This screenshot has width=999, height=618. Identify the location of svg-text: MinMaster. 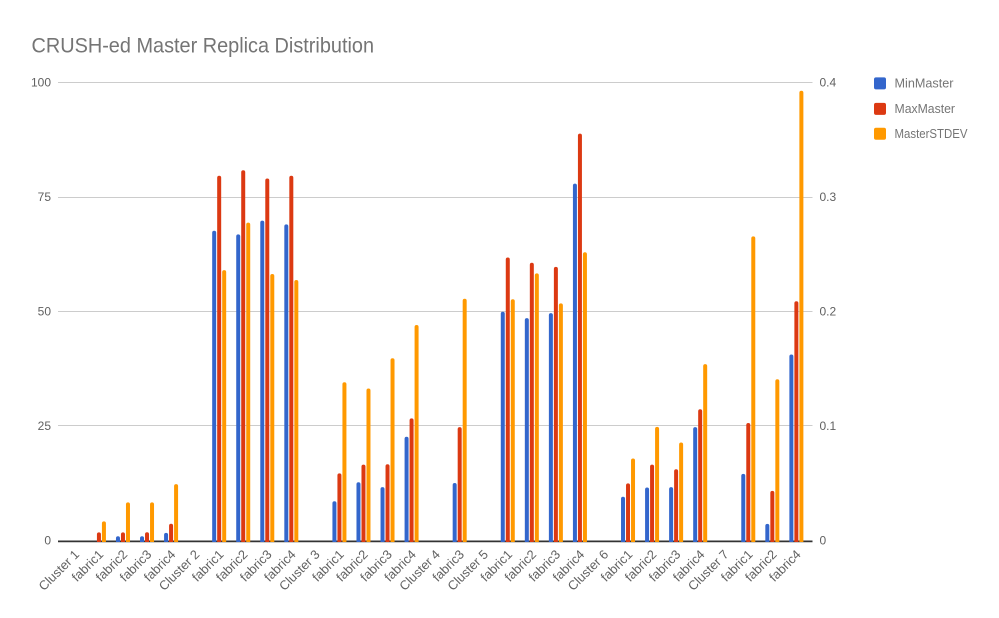
(925, 83).